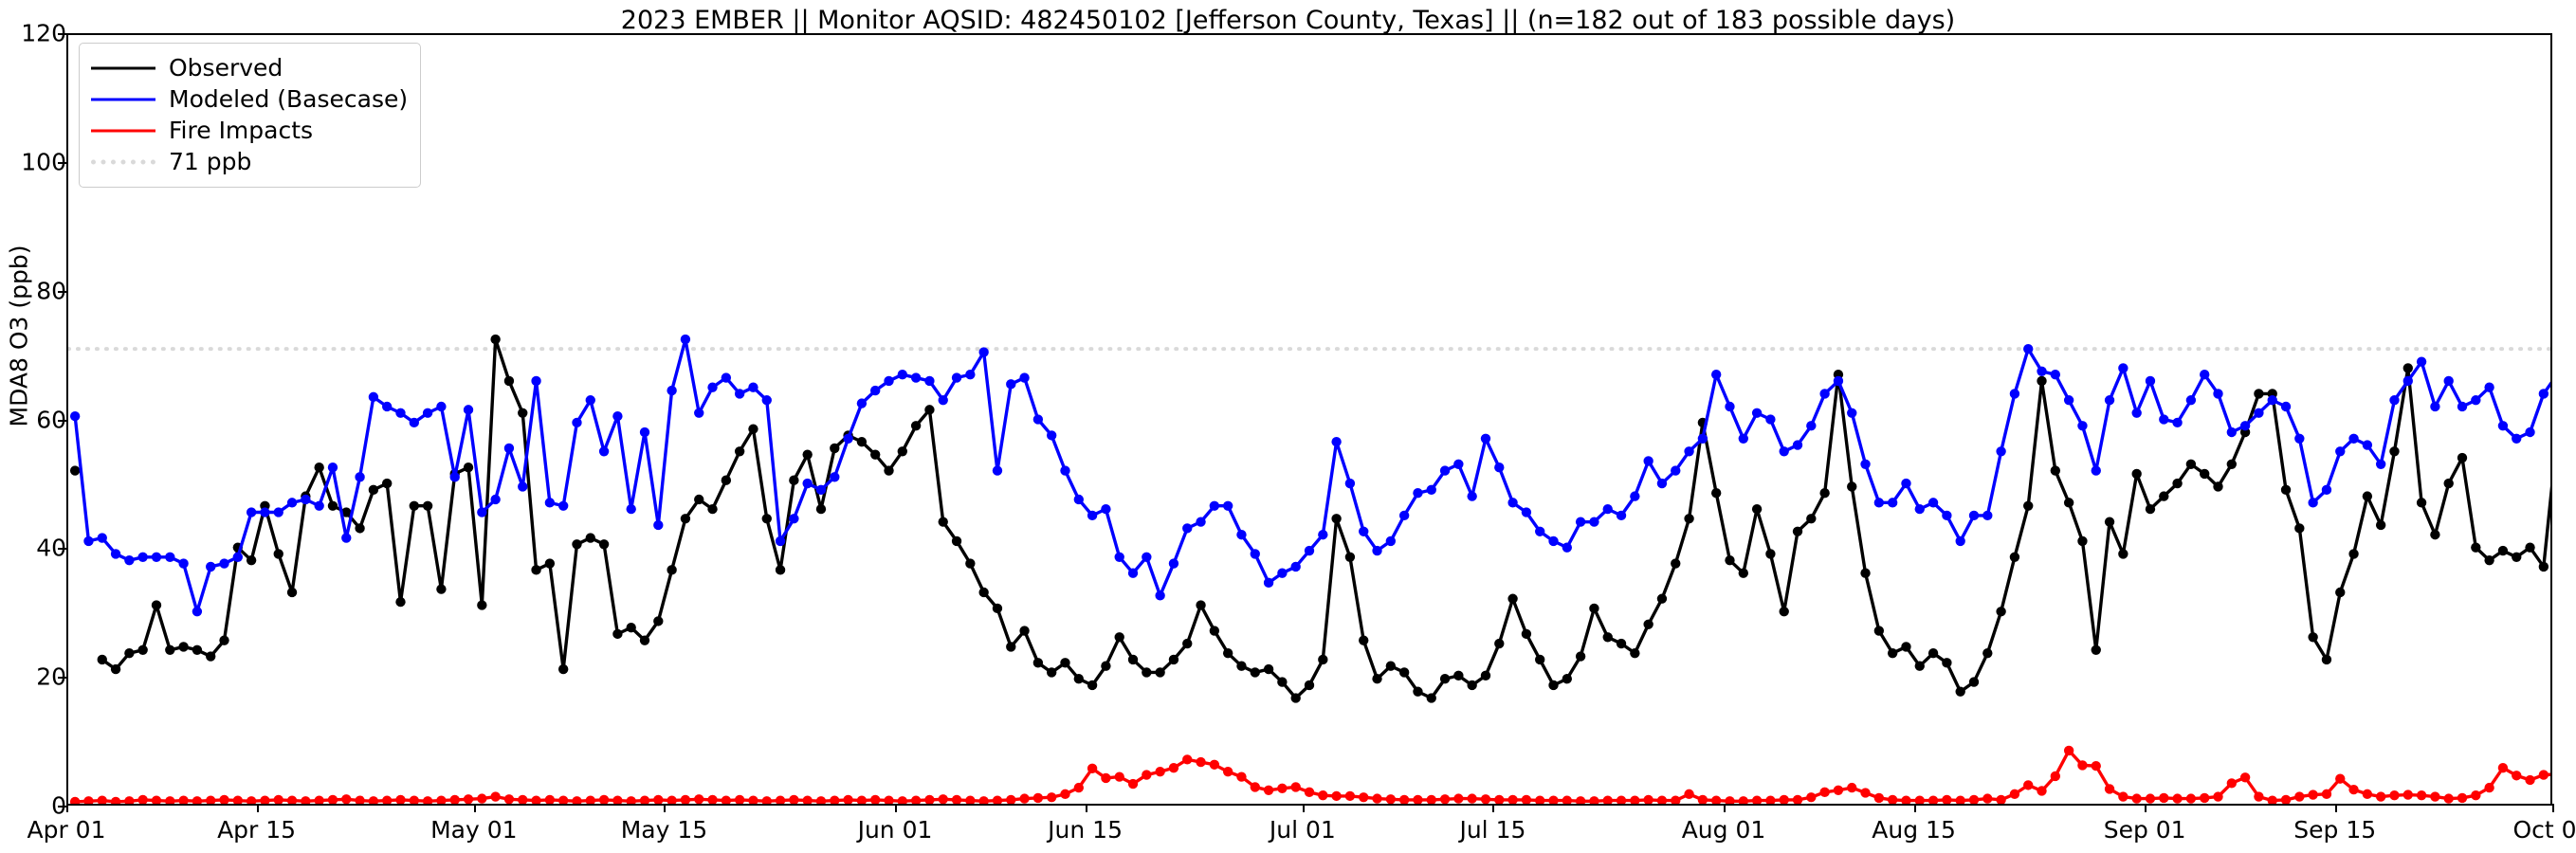 The image size is (2576, 853). Describe the element at coordinates (1914, 830) in the screenshot. I see `x-tick-label: Aug 15` at that location.